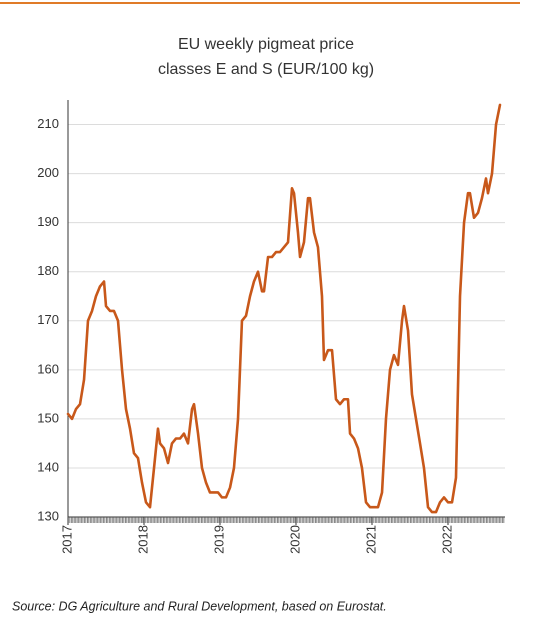 This screenshot has width=537, height=618. What do you see at coordinates (48, 123) in the screenshot?
I see `y-tick-label: 210` at bounding box center [48, 123].